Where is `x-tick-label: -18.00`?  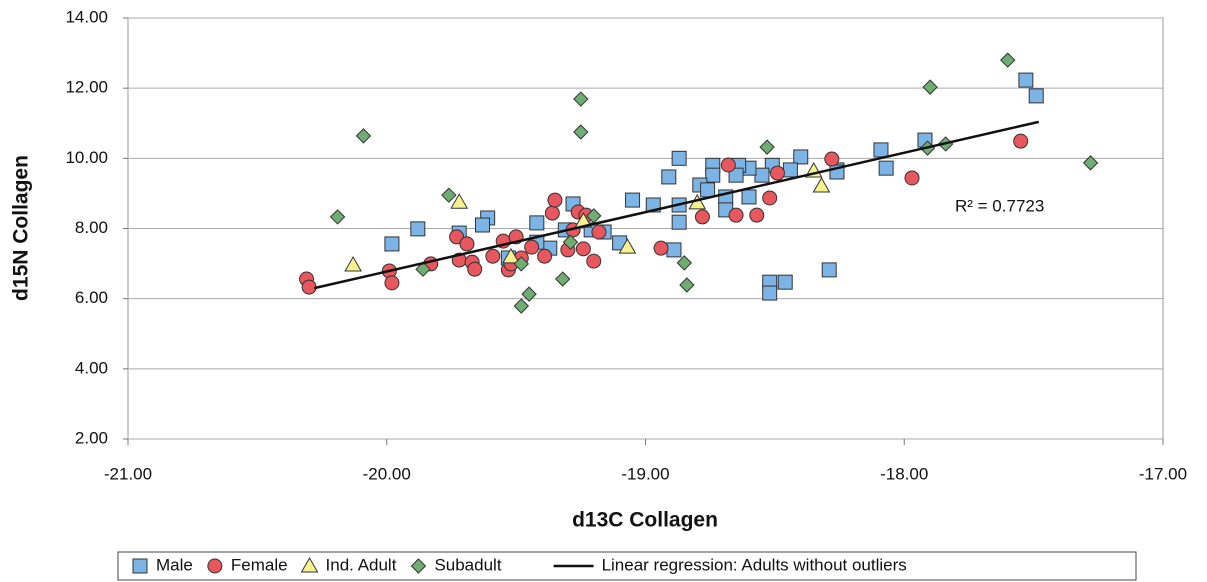
x-tick-label: -18.00 is located at coordinates (904, 473).